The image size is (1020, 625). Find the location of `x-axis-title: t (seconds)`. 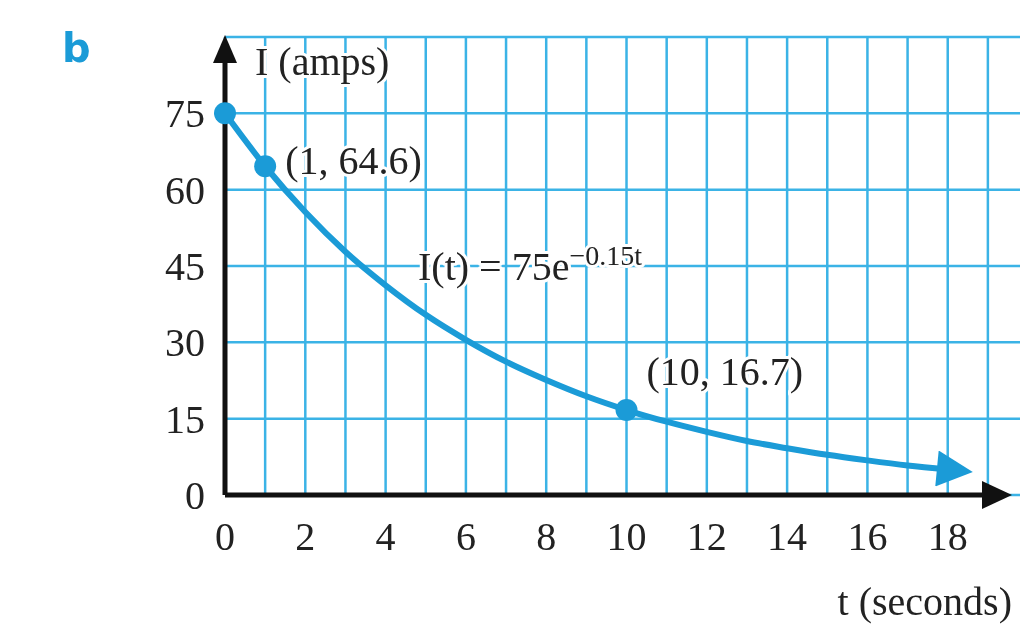

x-axis-title: t (seconds) is located at coordinates (924, 601).